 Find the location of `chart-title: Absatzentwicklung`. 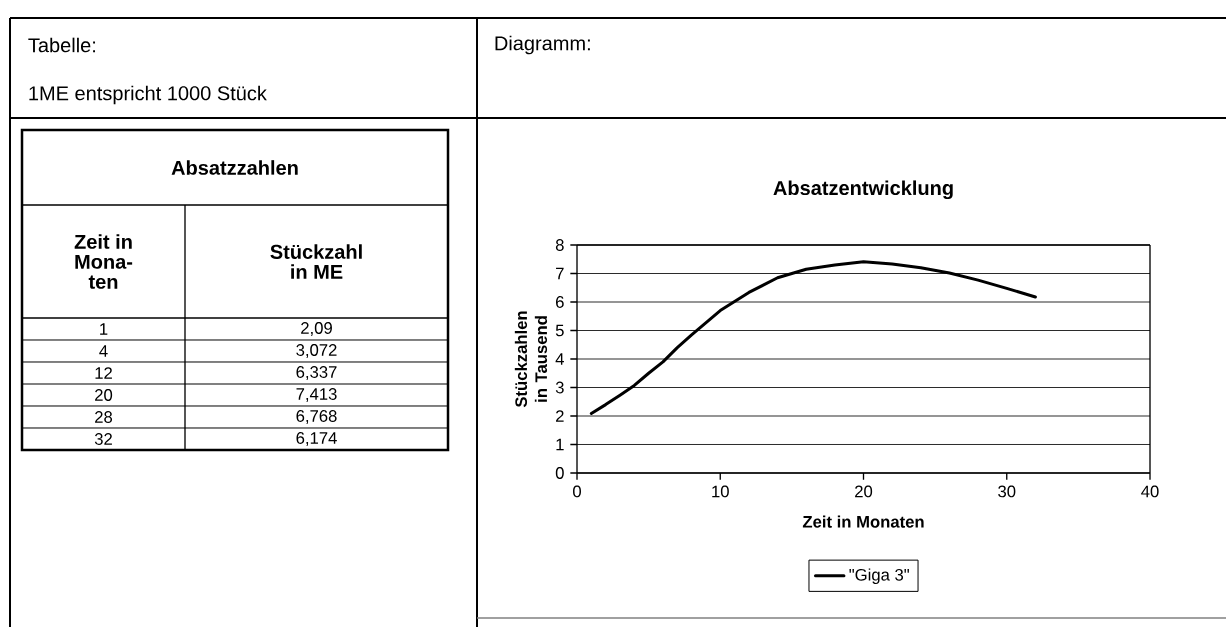

chart-title: Absatzentwicklung is located at coordinates (863, 190).